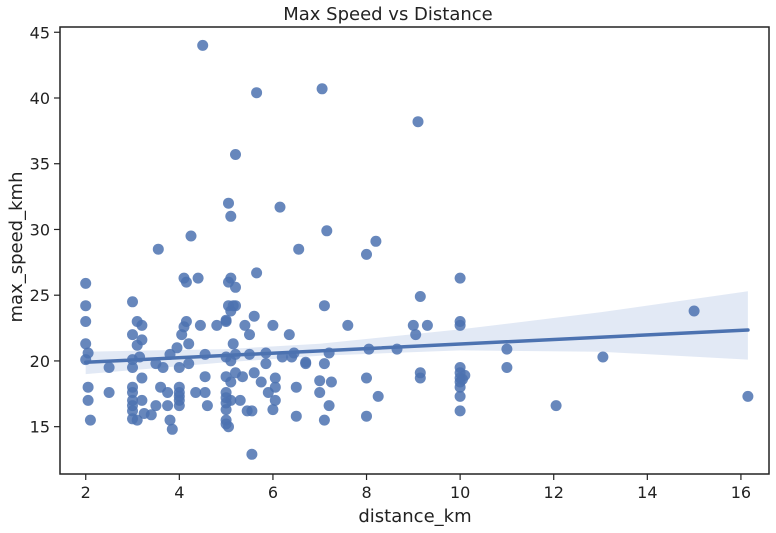 The height and width of the screenshot is (533, 776). Describe the element at coordinates (40, 98) in the screenshot. I see `y-tick-label: 40` at that location.